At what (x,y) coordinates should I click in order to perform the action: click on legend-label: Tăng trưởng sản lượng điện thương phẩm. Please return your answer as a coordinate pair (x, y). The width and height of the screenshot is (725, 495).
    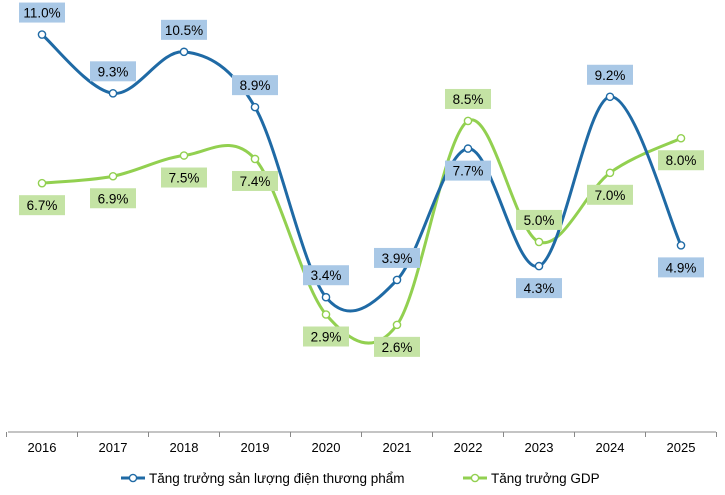
    Looking at the image, I should click on (277, 478).